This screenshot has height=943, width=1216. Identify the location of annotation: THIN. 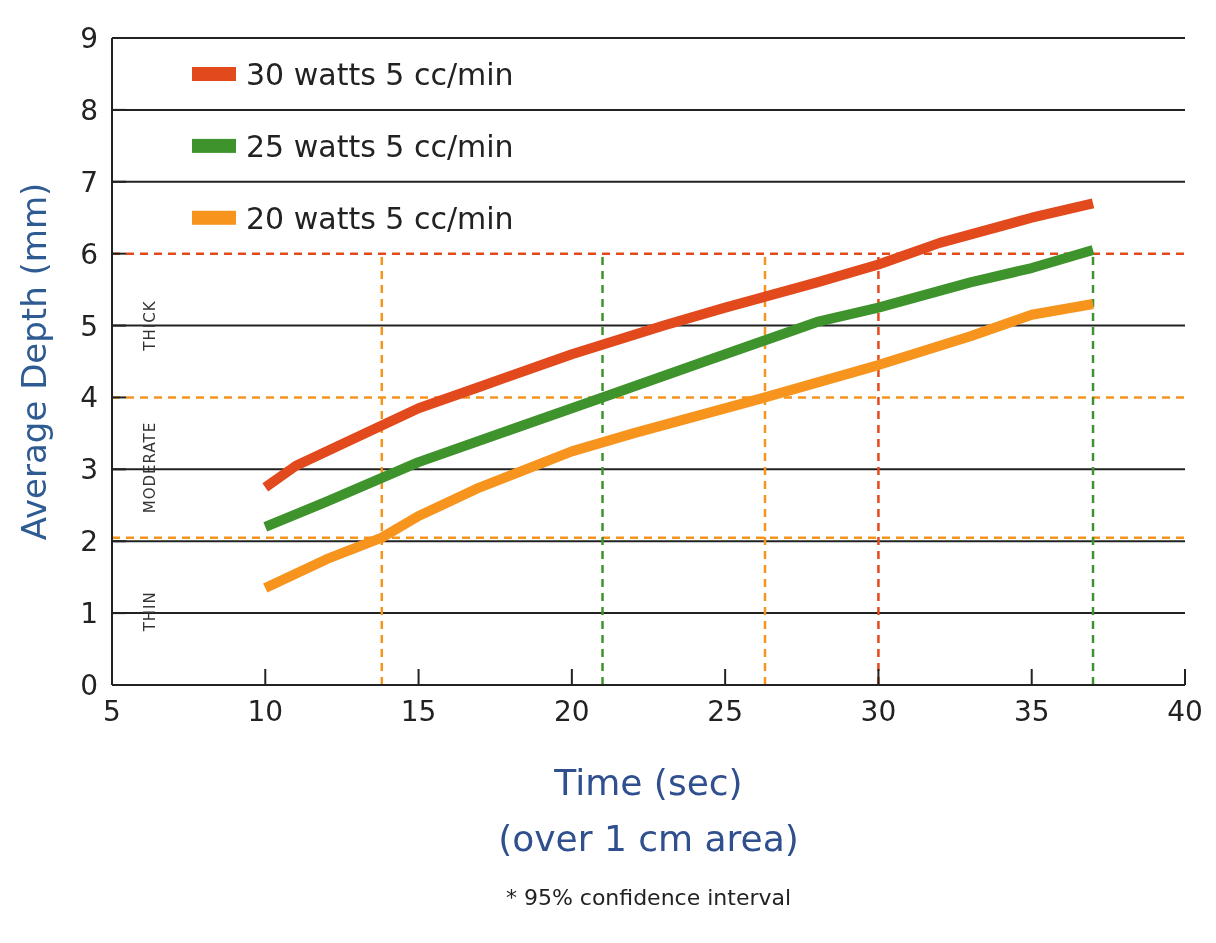
(149, 612).